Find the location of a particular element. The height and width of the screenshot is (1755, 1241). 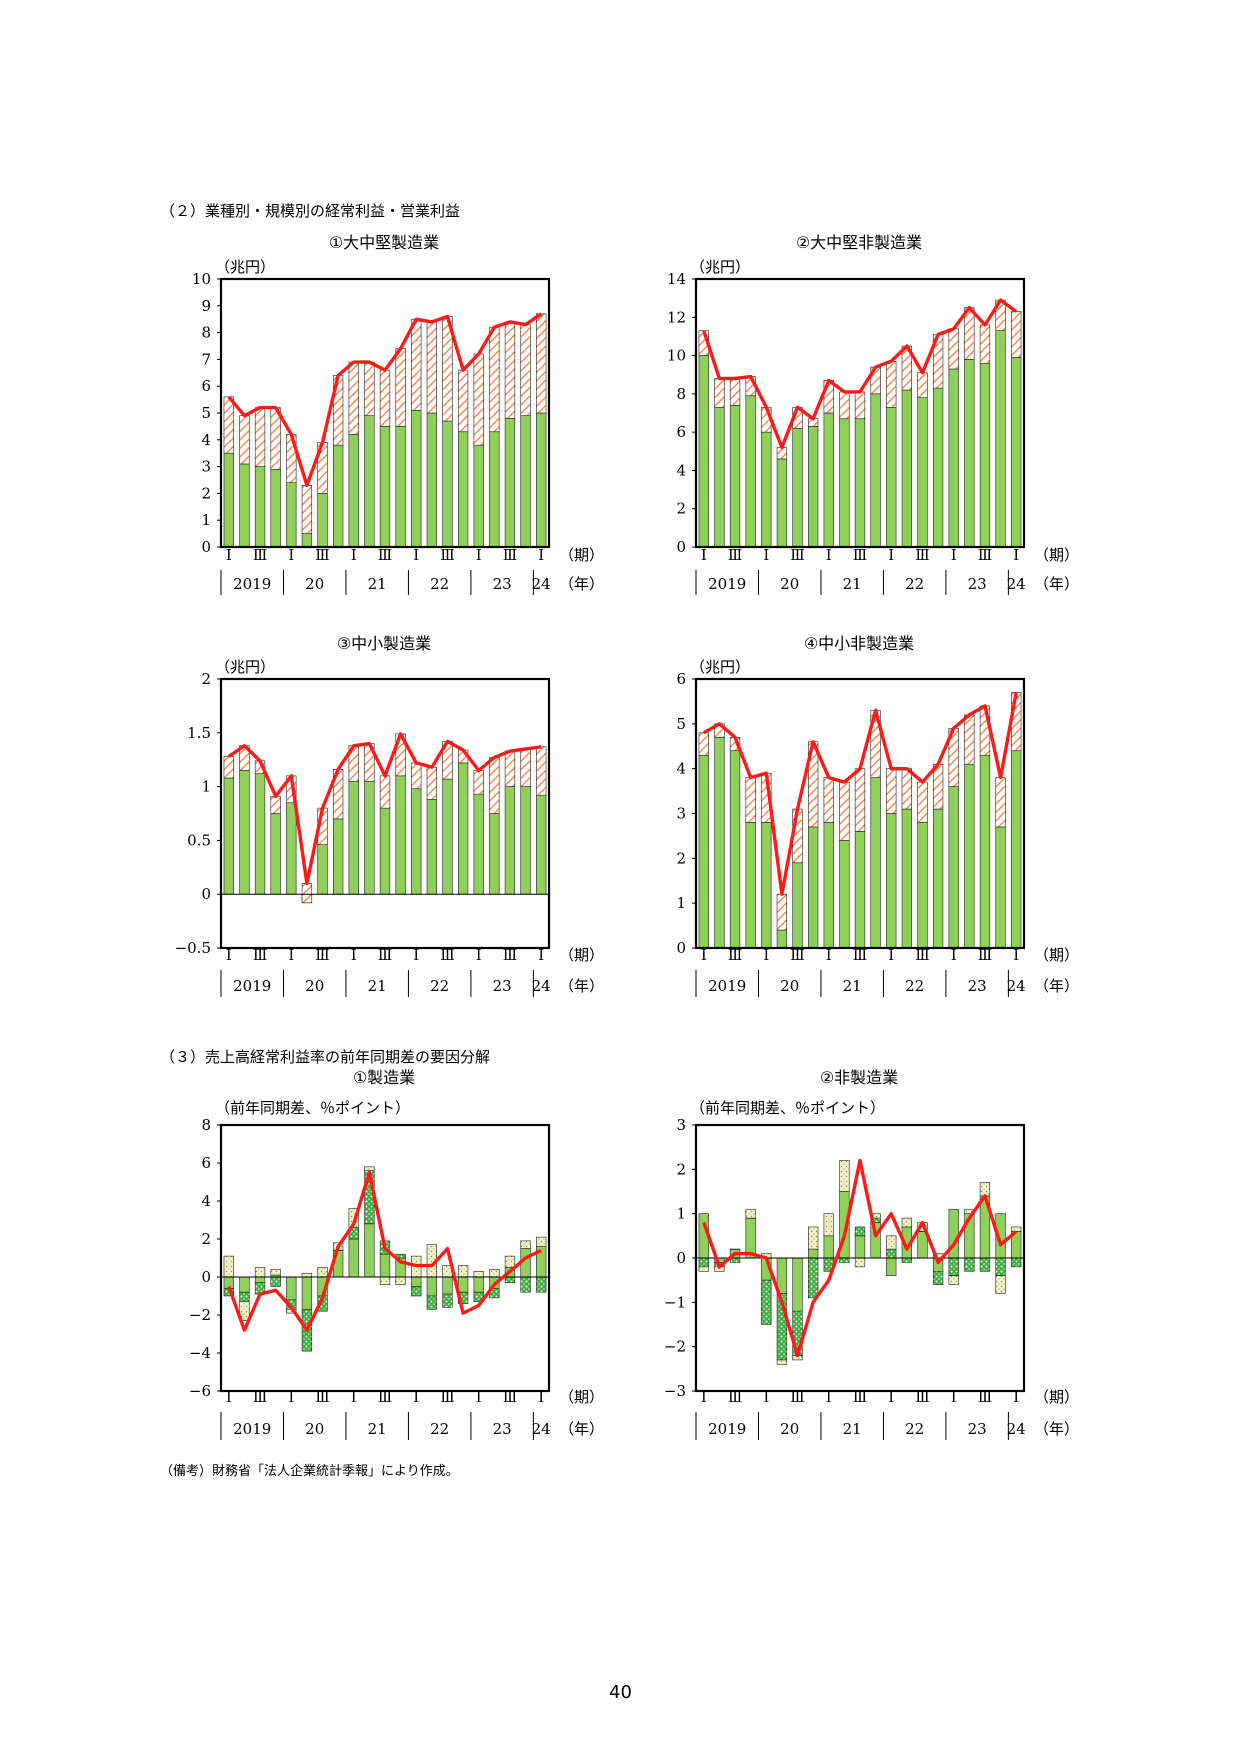

y-tick-label: 0 is located at coordinates (681, 1258).